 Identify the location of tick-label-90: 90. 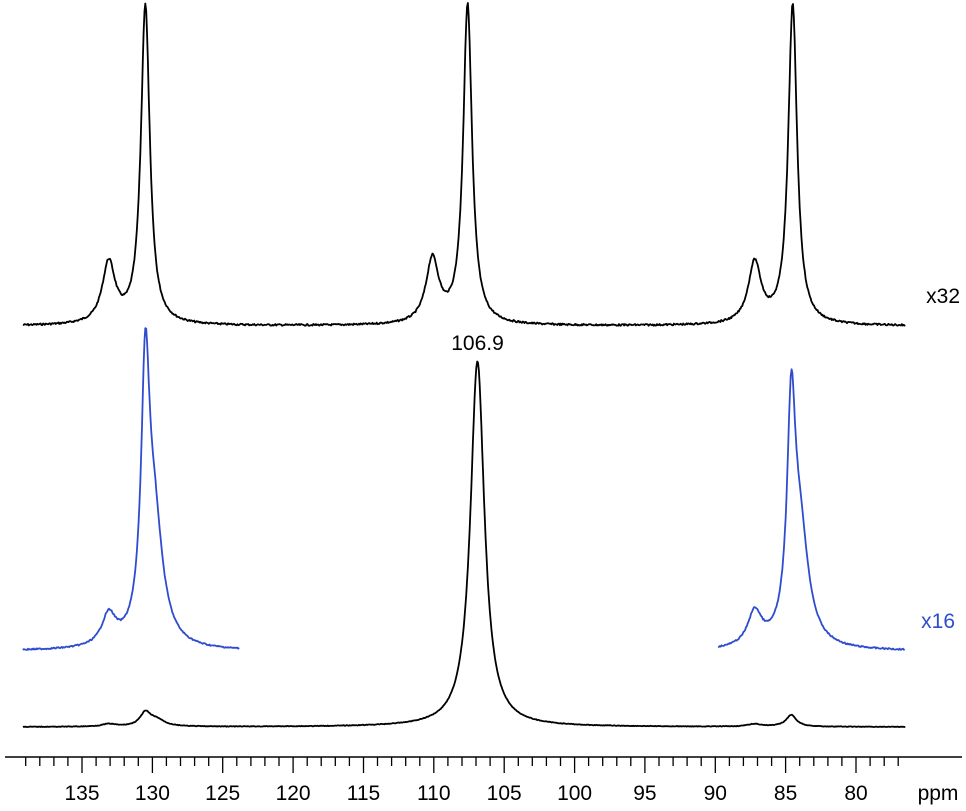
(715, 793).